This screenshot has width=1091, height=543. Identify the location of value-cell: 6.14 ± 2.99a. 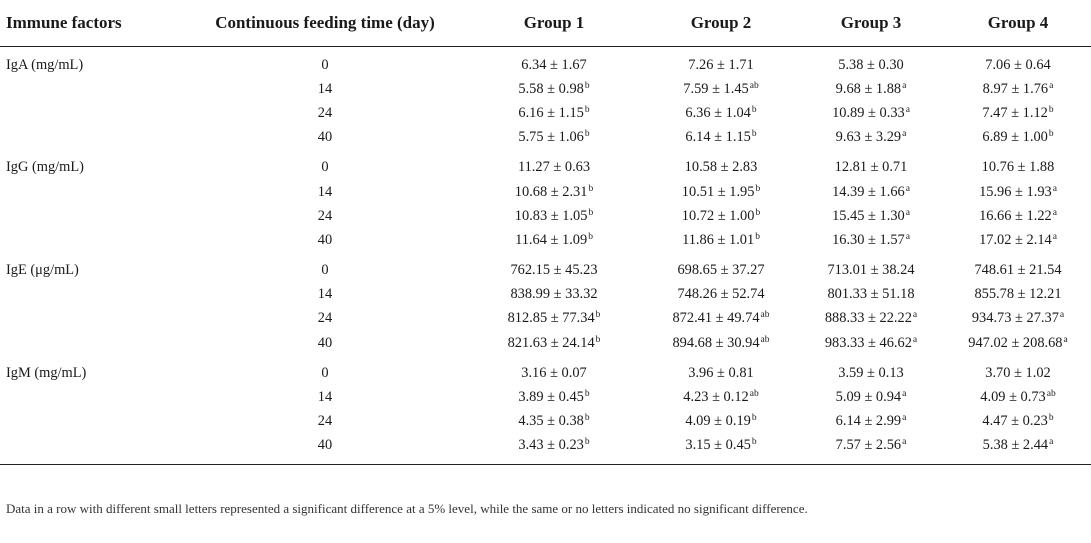
(871, 422).